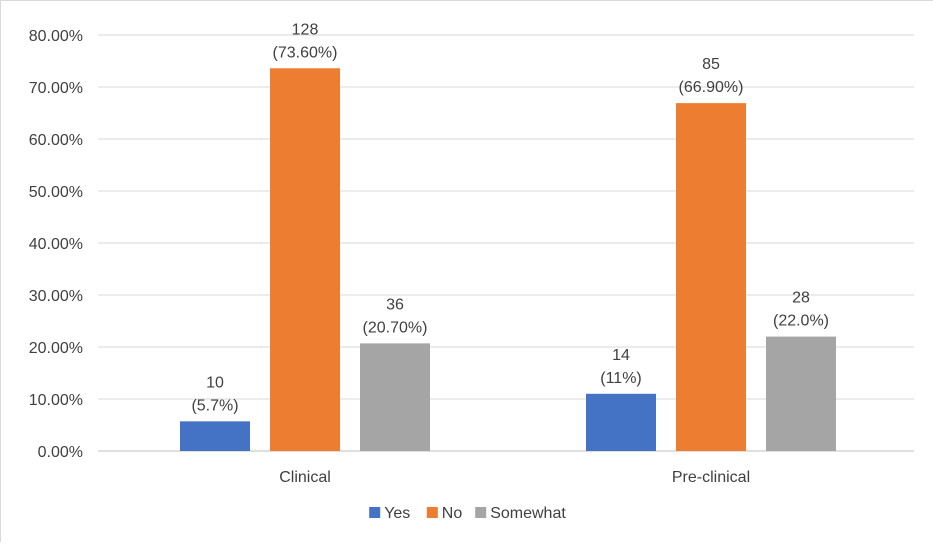 Image resolution: width=933 pixels, height=548 pixels. I want to click on legend-swatch-no, so click(432, 512).